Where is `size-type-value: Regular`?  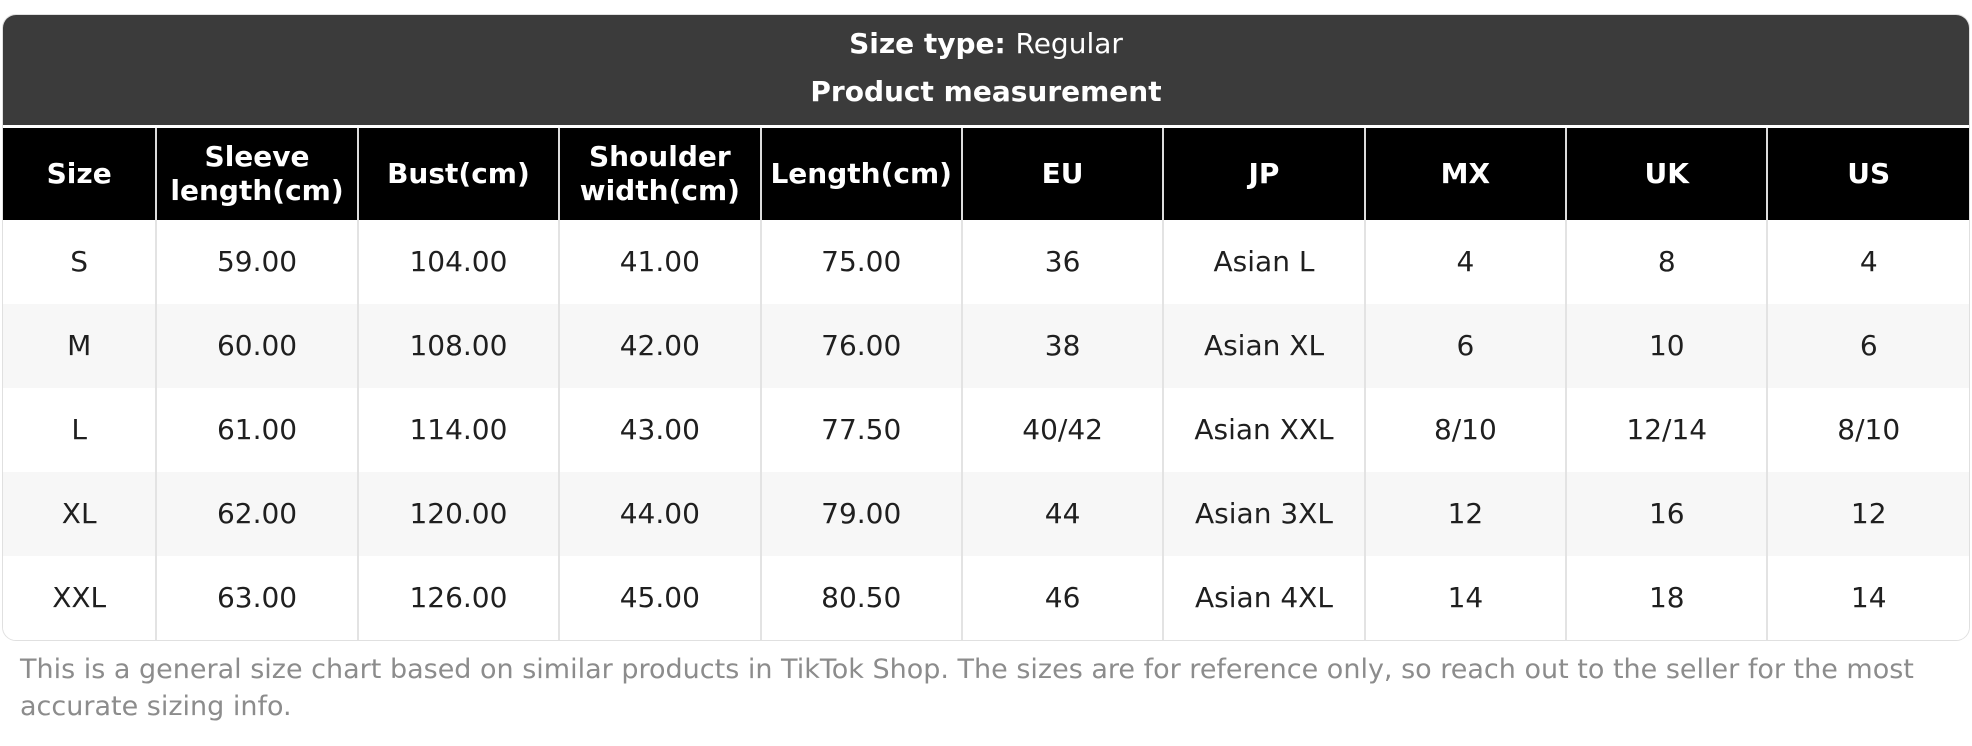
size-type-value: Regular is located at coordinates (1069, 43).